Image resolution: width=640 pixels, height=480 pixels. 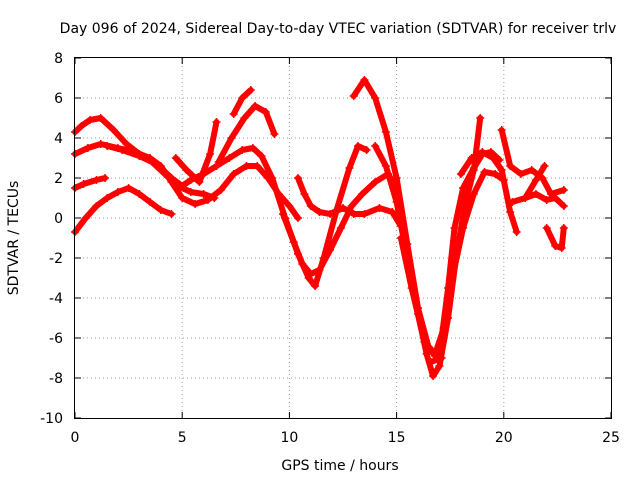 I want to click on y-tick-label: -6, so click(x=56, y=339).